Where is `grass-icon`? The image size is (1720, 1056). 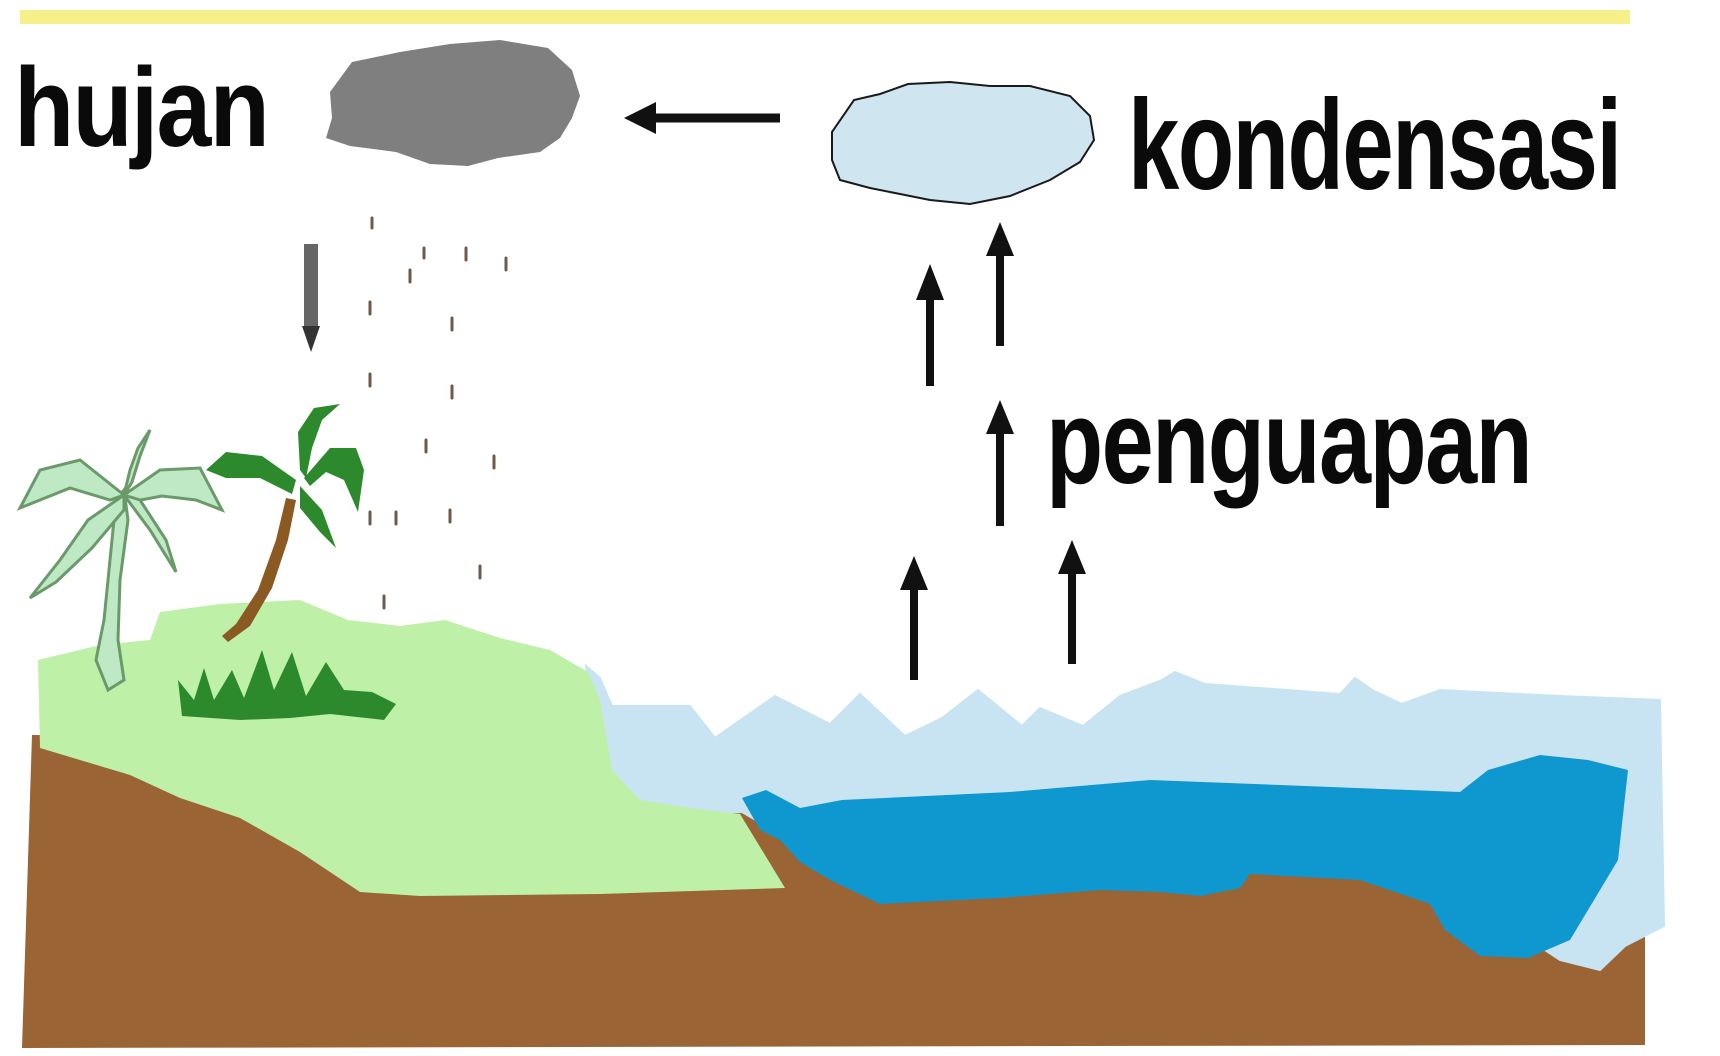 grass-icon is located at coordinates (287, 685).